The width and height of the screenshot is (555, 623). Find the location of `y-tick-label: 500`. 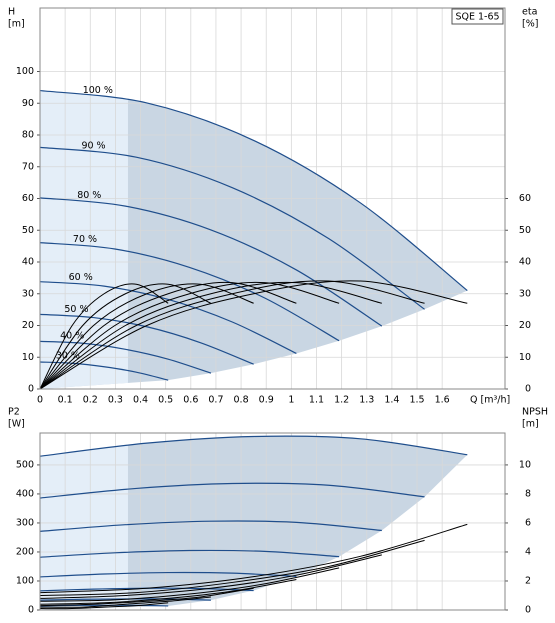

y-tick-label: 500 is located at coordinates (25, 464).